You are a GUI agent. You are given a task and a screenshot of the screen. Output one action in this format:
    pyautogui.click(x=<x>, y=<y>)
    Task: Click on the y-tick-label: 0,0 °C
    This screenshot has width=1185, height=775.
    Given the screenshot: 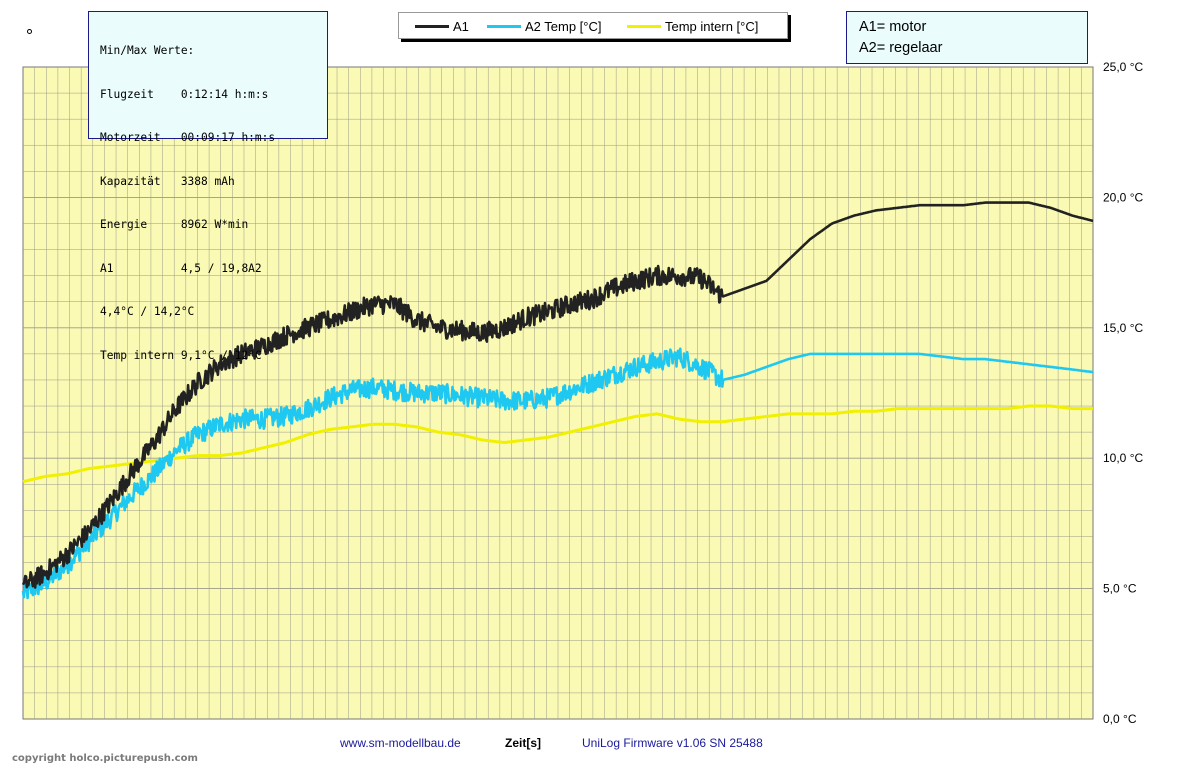 What is the action you would take?
    pyautogui.click(x=1120, y=719)
    